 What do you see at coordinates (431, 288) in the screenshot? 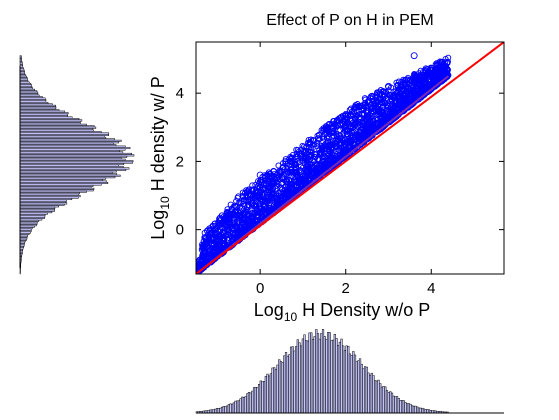
I see `x-tick-label: 4` at bounding box center [431, 288].